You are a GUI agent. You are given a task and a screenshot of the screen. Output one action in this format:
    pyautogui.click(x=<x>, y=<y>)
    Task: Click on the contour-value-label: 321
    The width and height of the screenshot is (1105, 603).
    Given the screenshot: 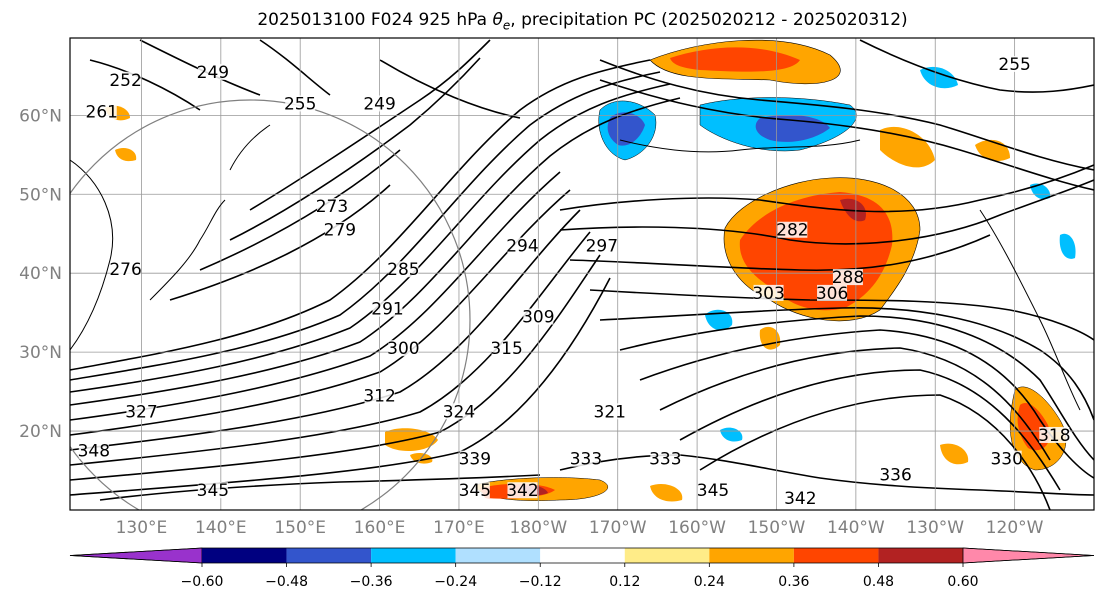 What is the action you would take?
    pyautogui.click(x=610, y=412)
    